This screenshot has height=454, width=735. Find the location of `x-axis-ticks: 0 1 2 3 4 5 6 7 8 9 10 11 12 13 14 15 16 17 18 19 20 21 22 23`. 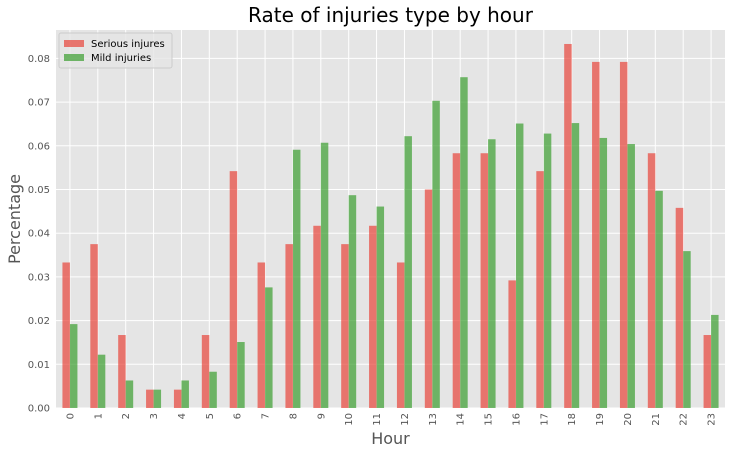

x-axis-ticks: 0 1 2 3 4 5 6 7 8 9 10 11 12 13 14 15 16 17 18 19 20 21 22 23 is located at coordinates (391, 419).